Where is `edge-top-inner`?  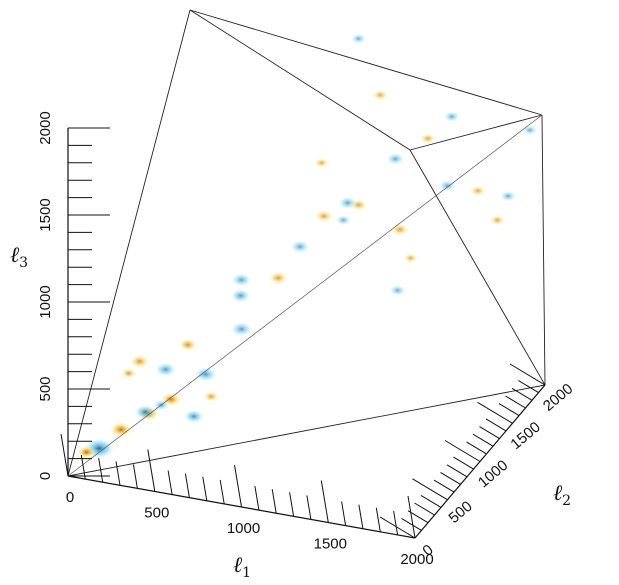 edge-top-inner is located at coordinates (300, 80).